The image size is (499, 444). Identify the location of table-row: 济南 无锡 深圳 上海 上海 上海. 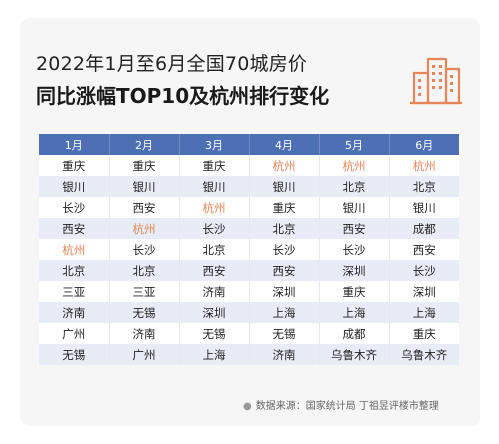
(249, 312).